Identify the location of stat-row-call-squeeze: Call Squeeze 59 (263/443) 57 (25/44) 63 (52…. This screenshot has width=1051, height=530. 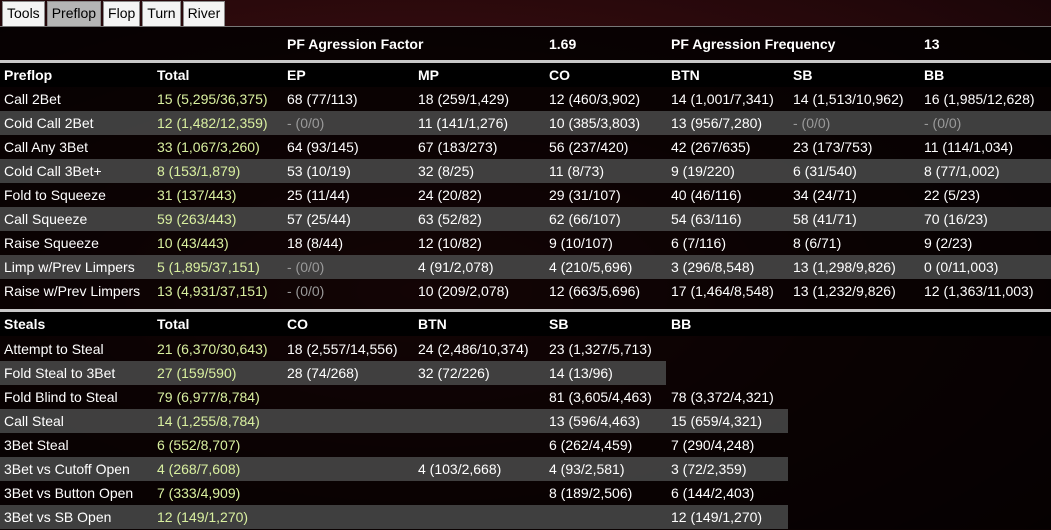
(525, 219).